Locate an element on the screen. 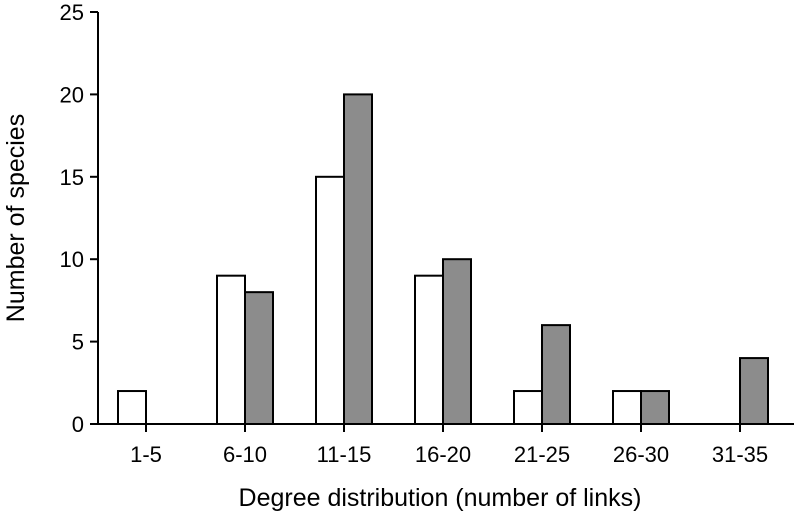 The image size is (796, 520). x-tick-label: 1-5 is located at coordinates (146, 454).